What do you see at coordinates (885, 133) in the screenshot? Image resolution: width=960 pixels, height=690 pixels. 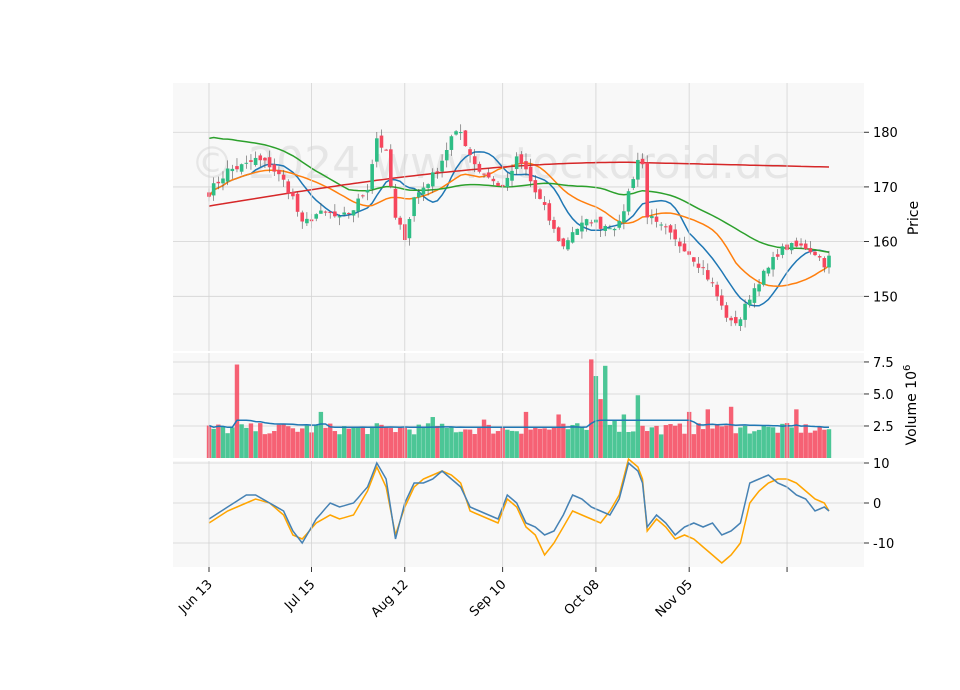 I see `price-tick-label: 180` at bounding box center [885, 133].